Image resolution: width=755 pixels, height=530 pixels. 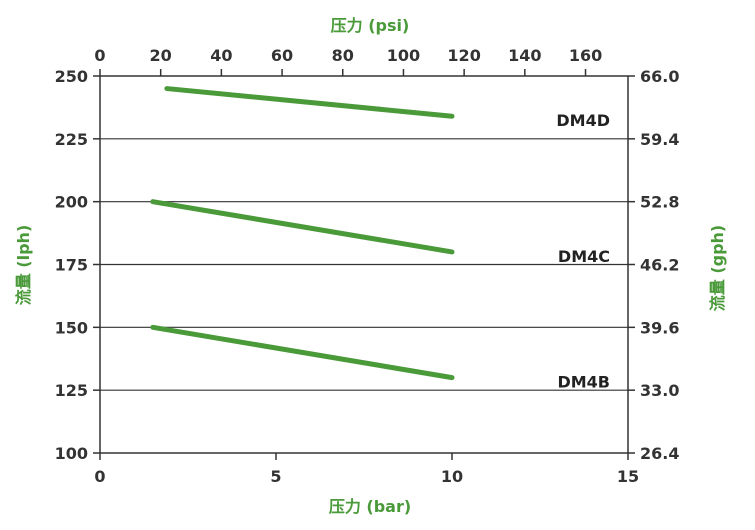 I want to click on y-tick-label-125: 125, so click(x=71, y=390).